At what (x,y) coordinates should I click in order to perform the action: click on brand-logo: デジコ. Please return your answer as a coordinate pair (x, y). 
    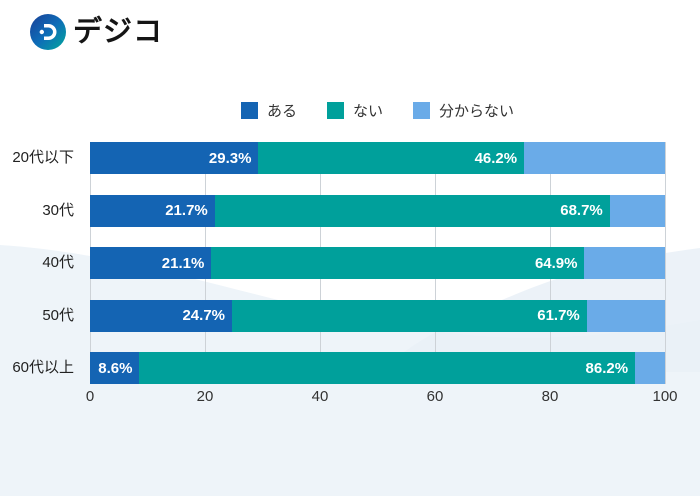
    Looking at the image, I should click on (96, 32).